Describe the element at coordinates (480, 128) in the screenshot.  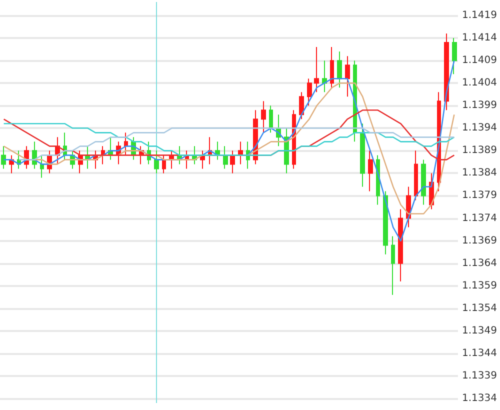
I see `y-tick-label: 1.1394` at that location.